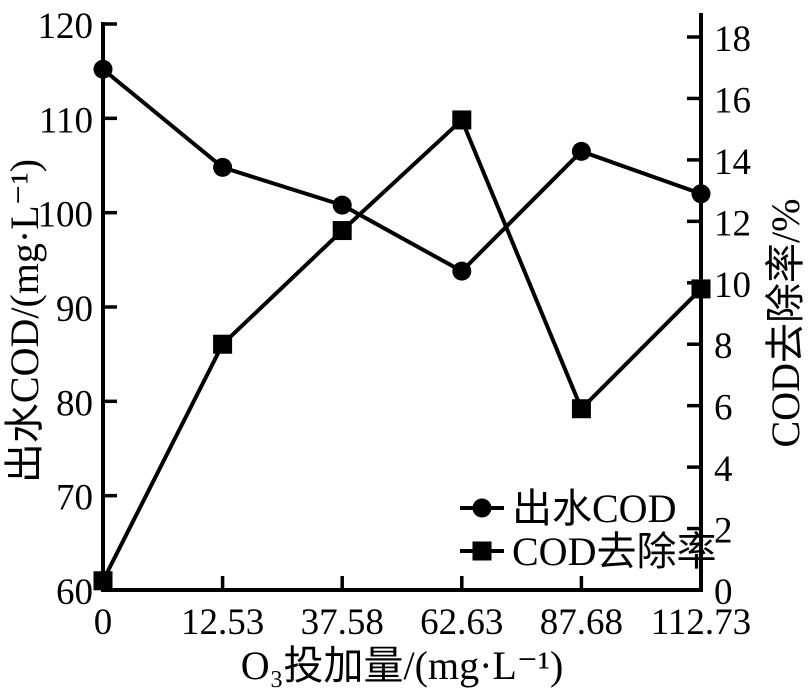 This screenshot has height=695, width=809. What do you see at coordinates (222, 622) in the screenshot?
I see `x-axis-tick-label: 12.53` at bounding box center [222, 622].